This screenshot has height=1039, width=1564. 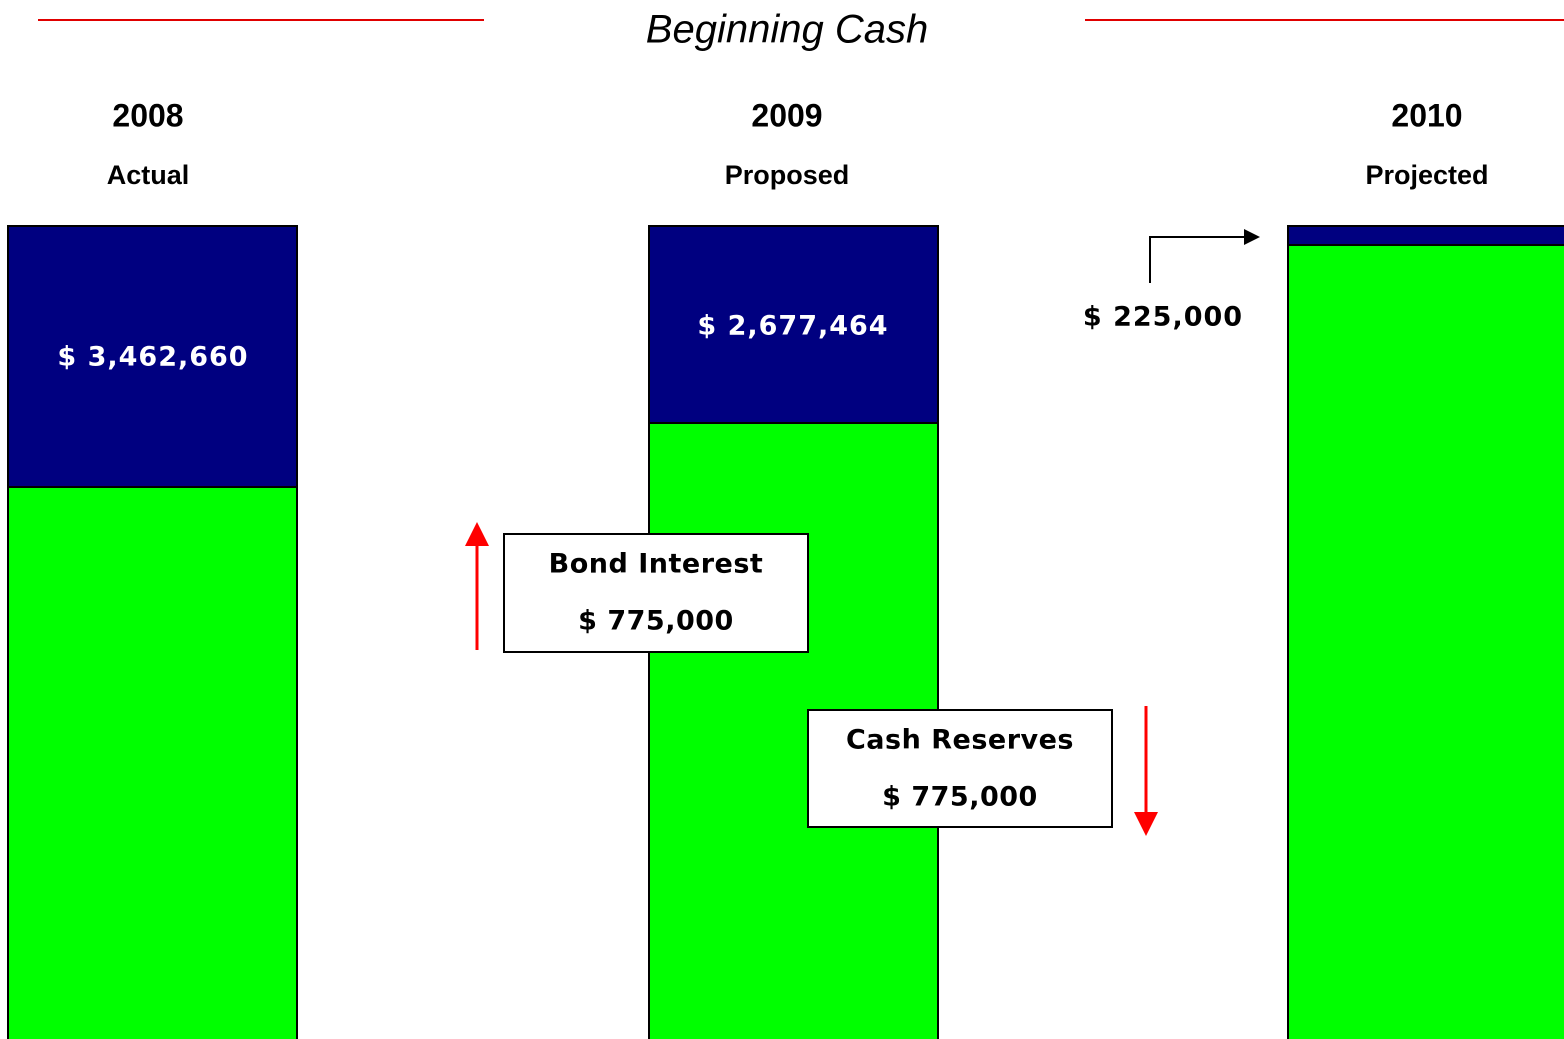 I want to click on year: 2008, so click(x=147, y=115).